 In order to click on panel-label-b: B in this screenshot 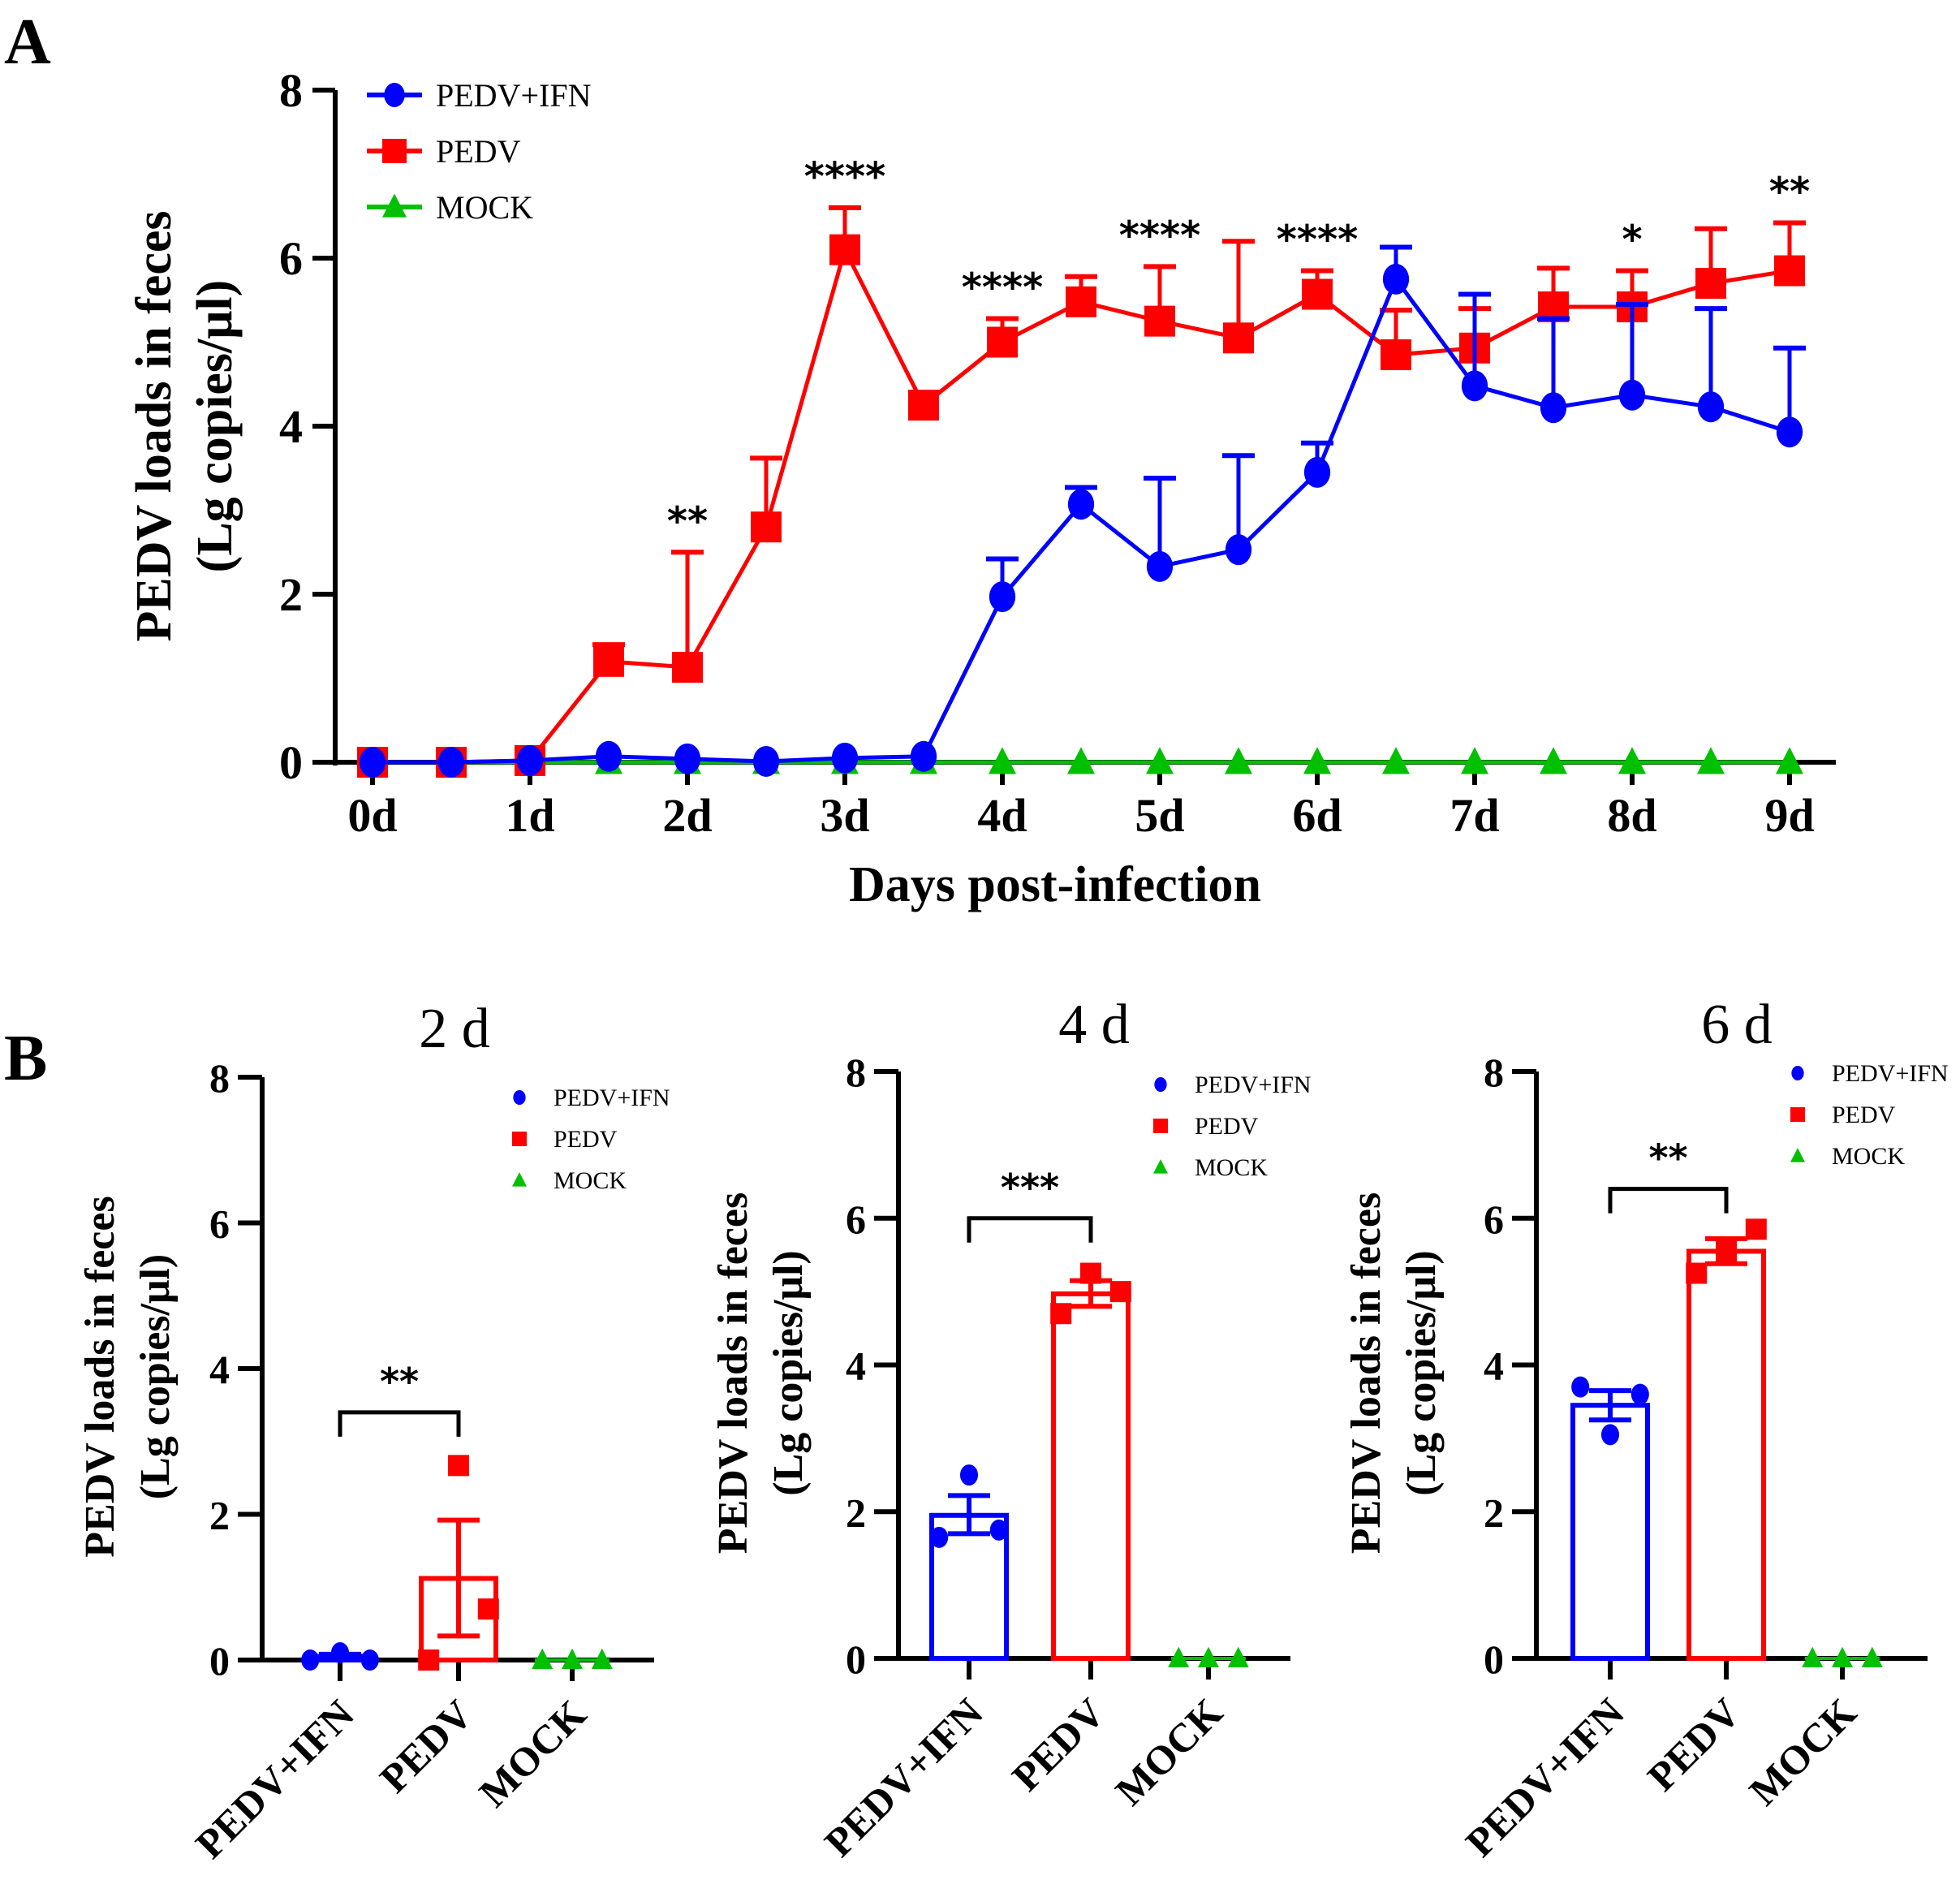, I will do `click(26, 1058)`.